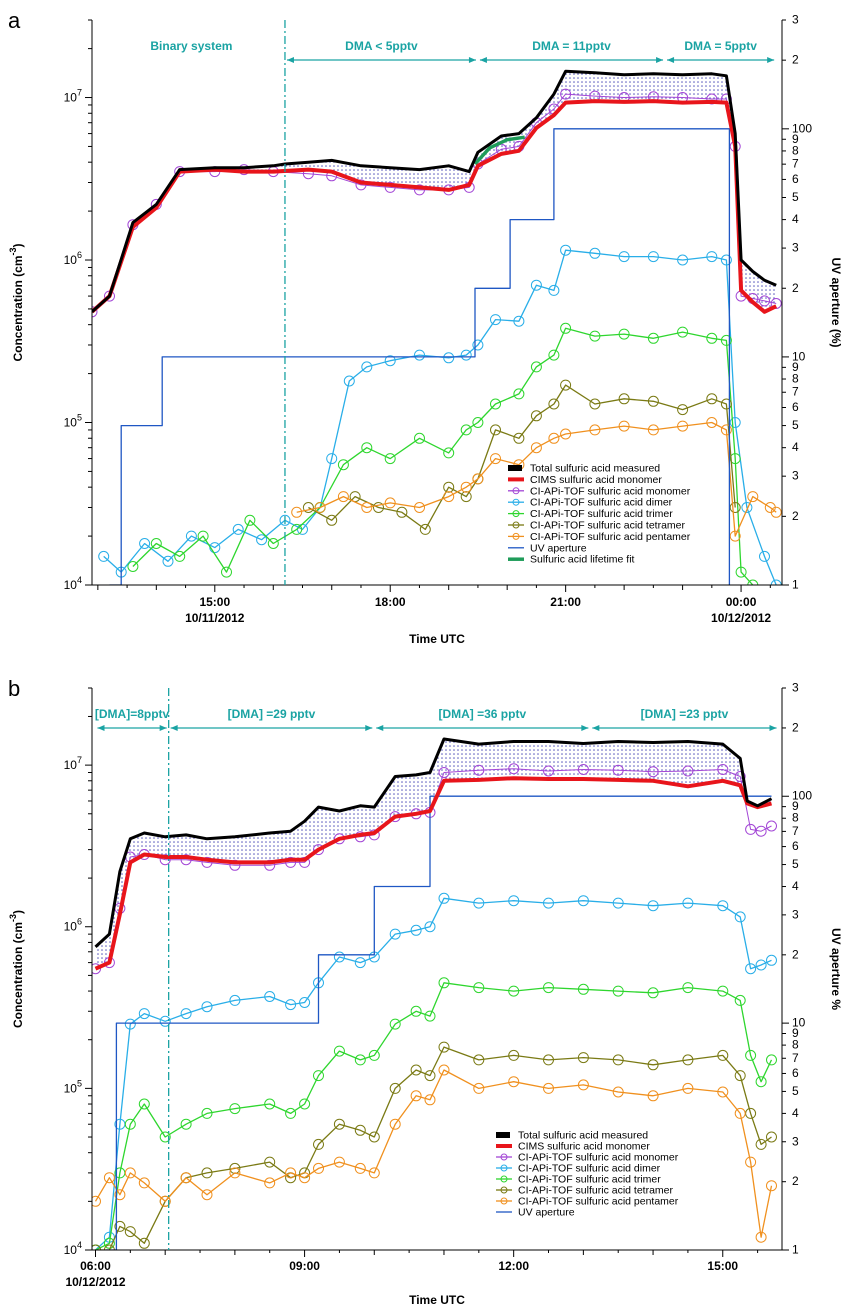 This screenshot has width=842, height=1310. What do you see at coordinates (610, 537) in the screenshot?
I see `legend-label: CI-APi-TOF sulfuric acid pentamer` at bounding box center [610, 537].